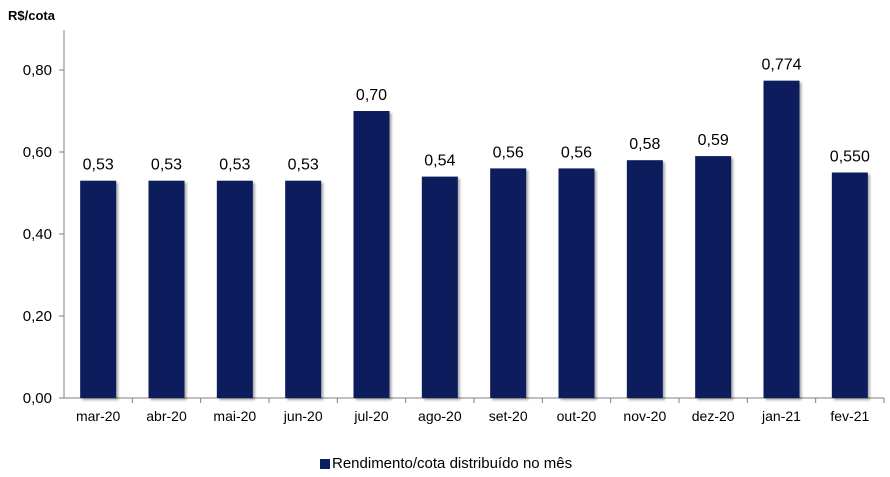 This screenshot has height=477, width=890. I want to click on x-tick-label: mai-20, so click(234, 416).